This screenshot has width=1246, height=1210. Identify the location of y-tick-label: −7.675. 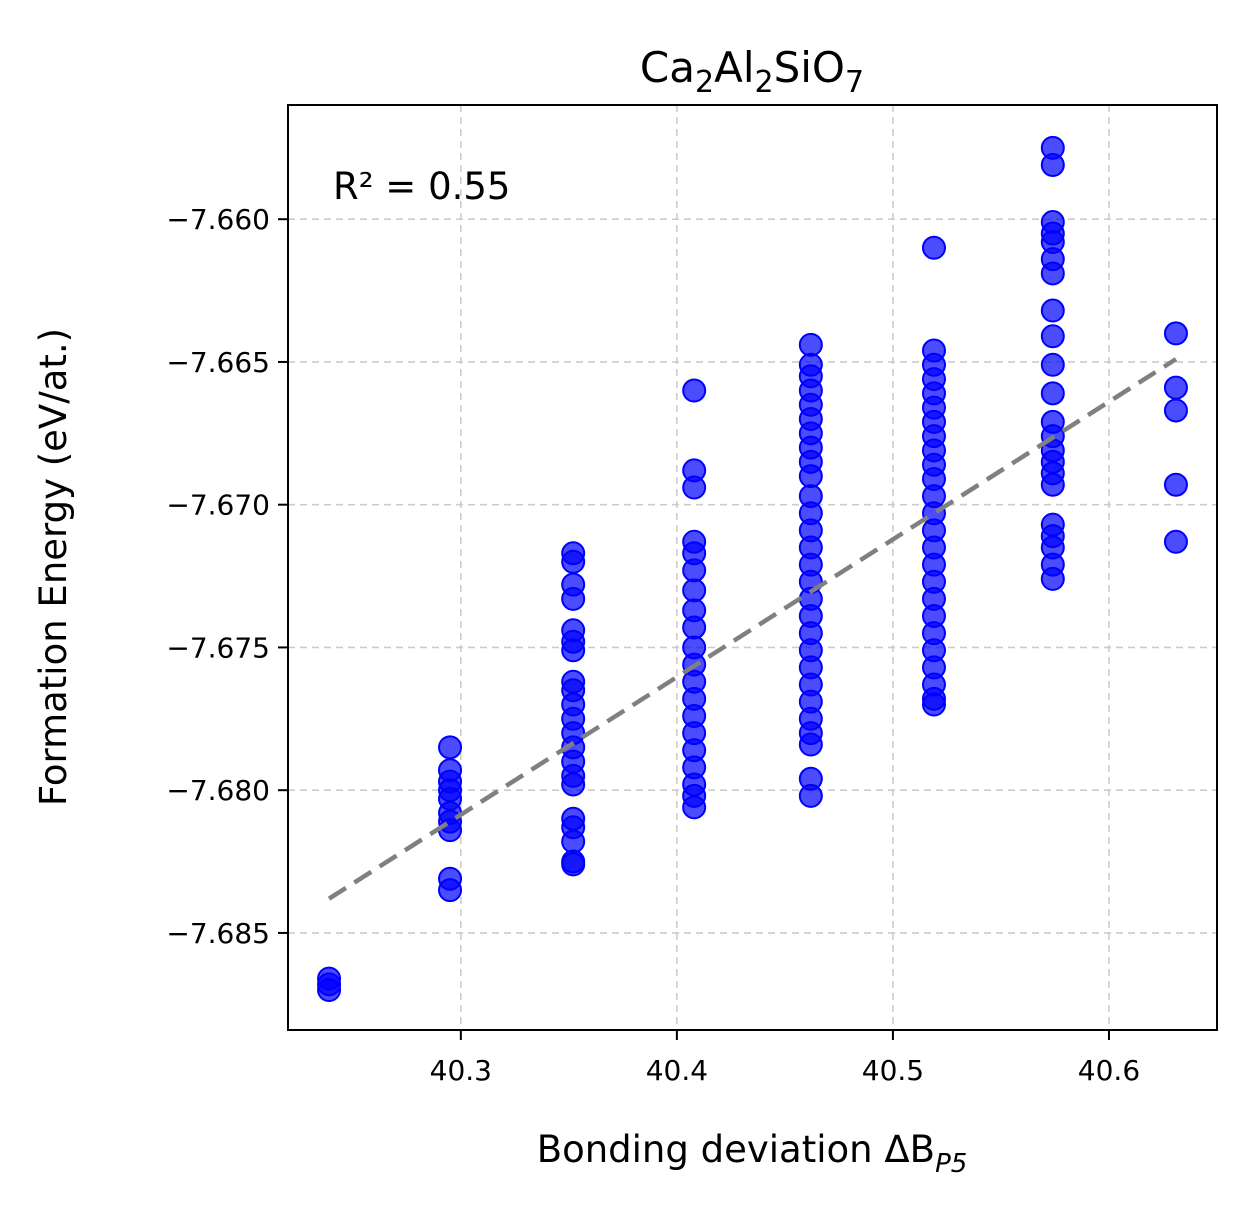
(218, 647).